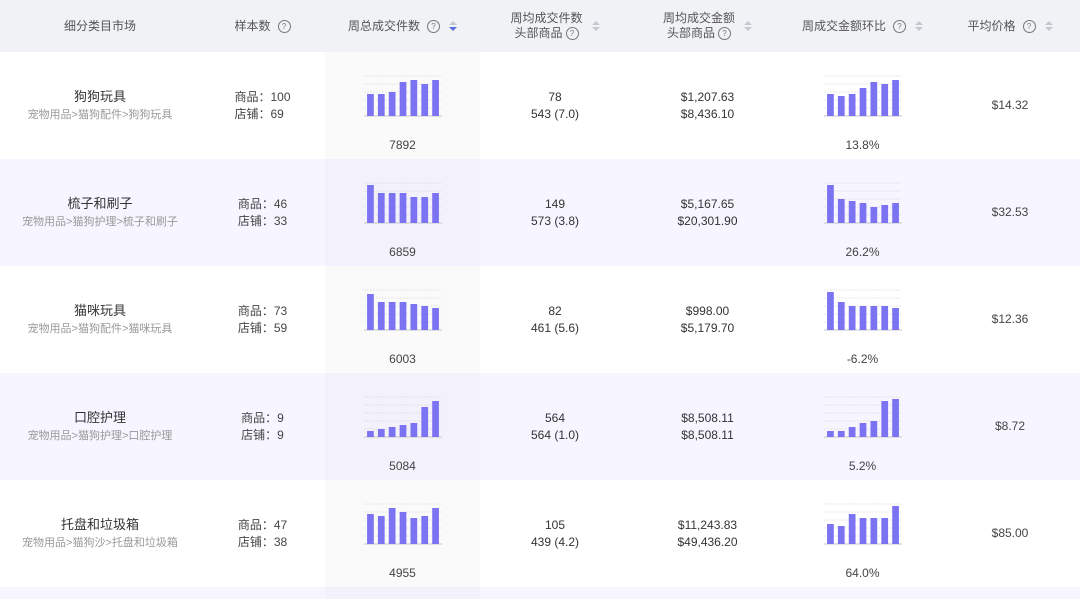  I want to click on sample-cell: 商品：47 店铺：38, so click(262, 533).